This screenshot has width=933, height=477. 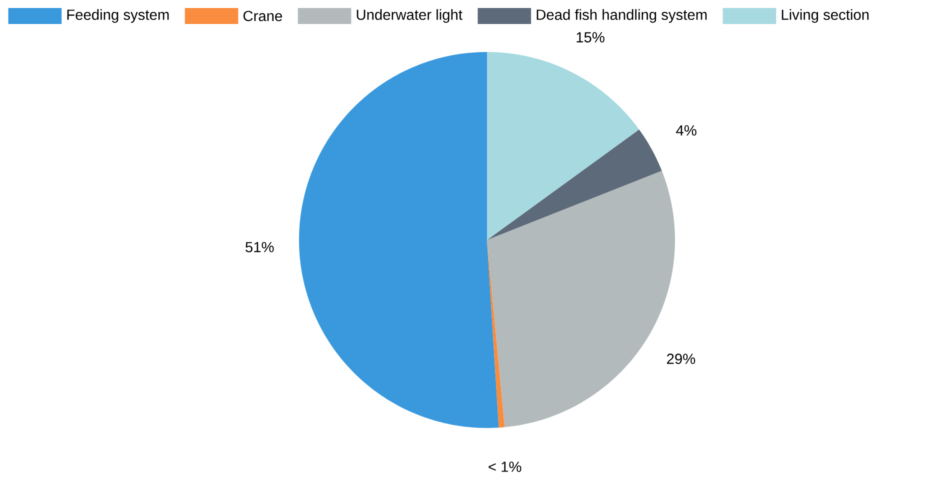 I want to click on data-label: 15%, so click(x=590, y=37).